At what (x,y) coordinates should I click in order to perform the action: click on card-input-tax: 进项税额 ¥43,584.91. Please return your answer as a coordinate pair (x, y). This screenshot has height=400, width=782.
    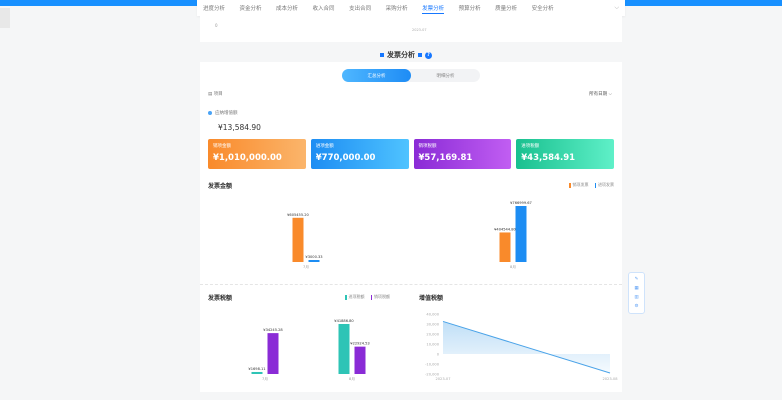
    Looking at the image, I should click on (565, 154).